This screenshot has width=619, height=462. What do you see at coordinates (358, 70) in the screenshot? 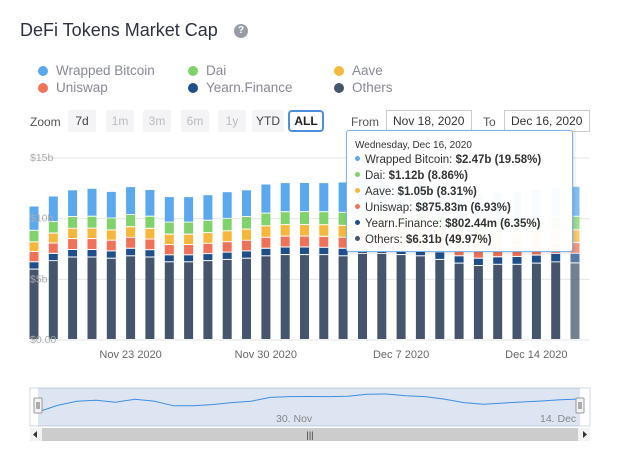
I see `legend-item-aave: Aave` at bounding box center [358, 70].